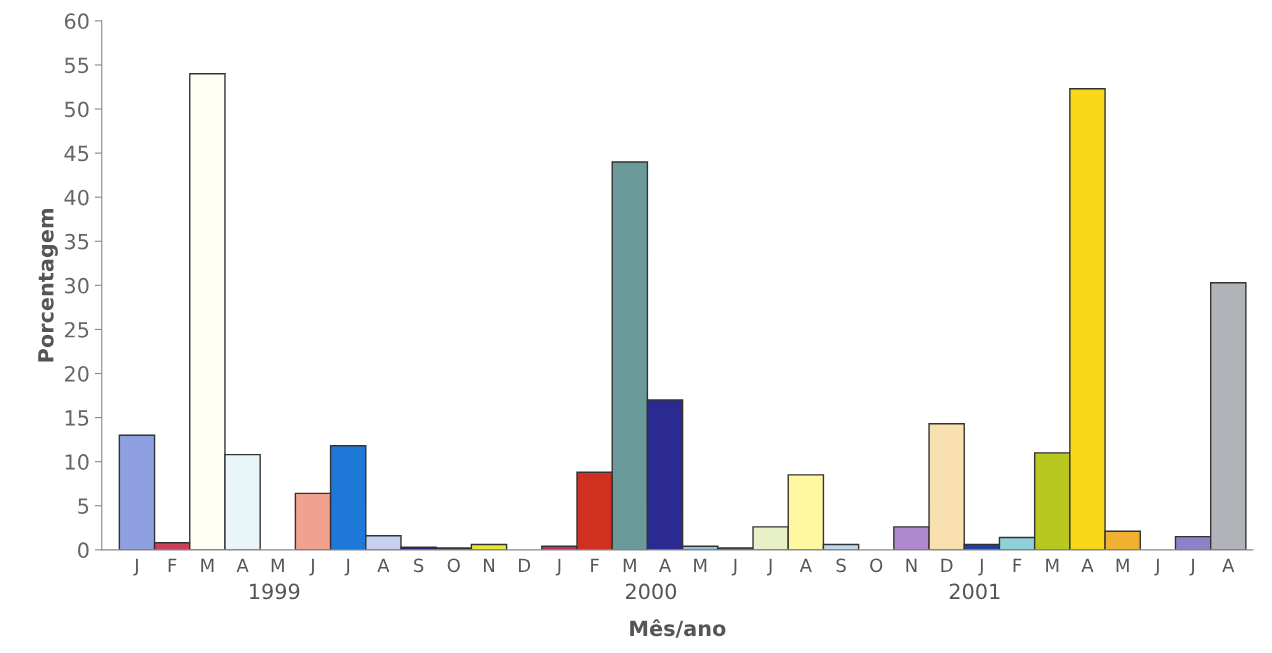  Describe the element at coordinates (83, 506) in the screenshot. I see `y-tick-label: 5` at that location.